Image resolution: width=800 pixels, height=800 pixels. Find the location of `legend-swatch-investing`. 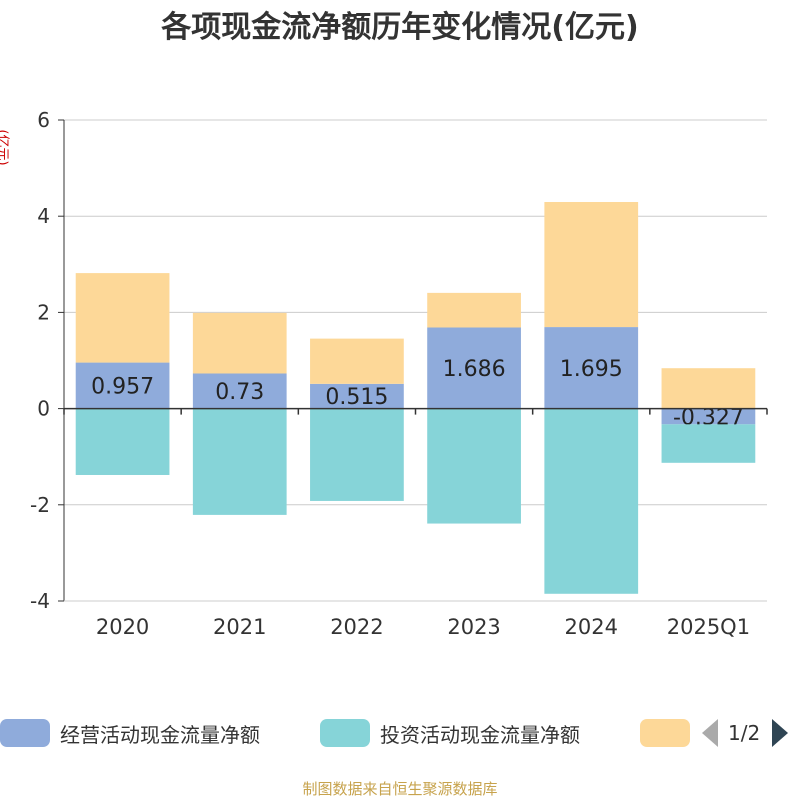

legend-swatch-investing is located at coordinates (345, 733).